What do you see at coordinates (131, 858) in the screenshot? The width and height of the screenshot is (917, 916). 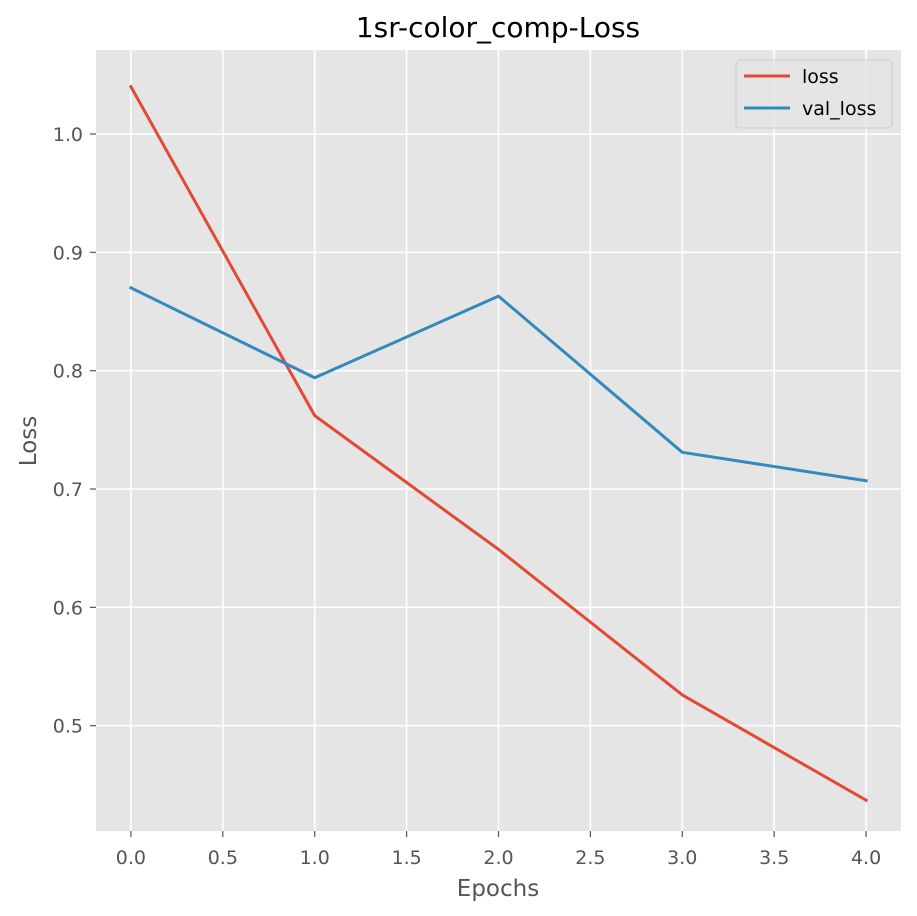 I see `x-tick-label: 0.0` at bounding box center [131, 858].